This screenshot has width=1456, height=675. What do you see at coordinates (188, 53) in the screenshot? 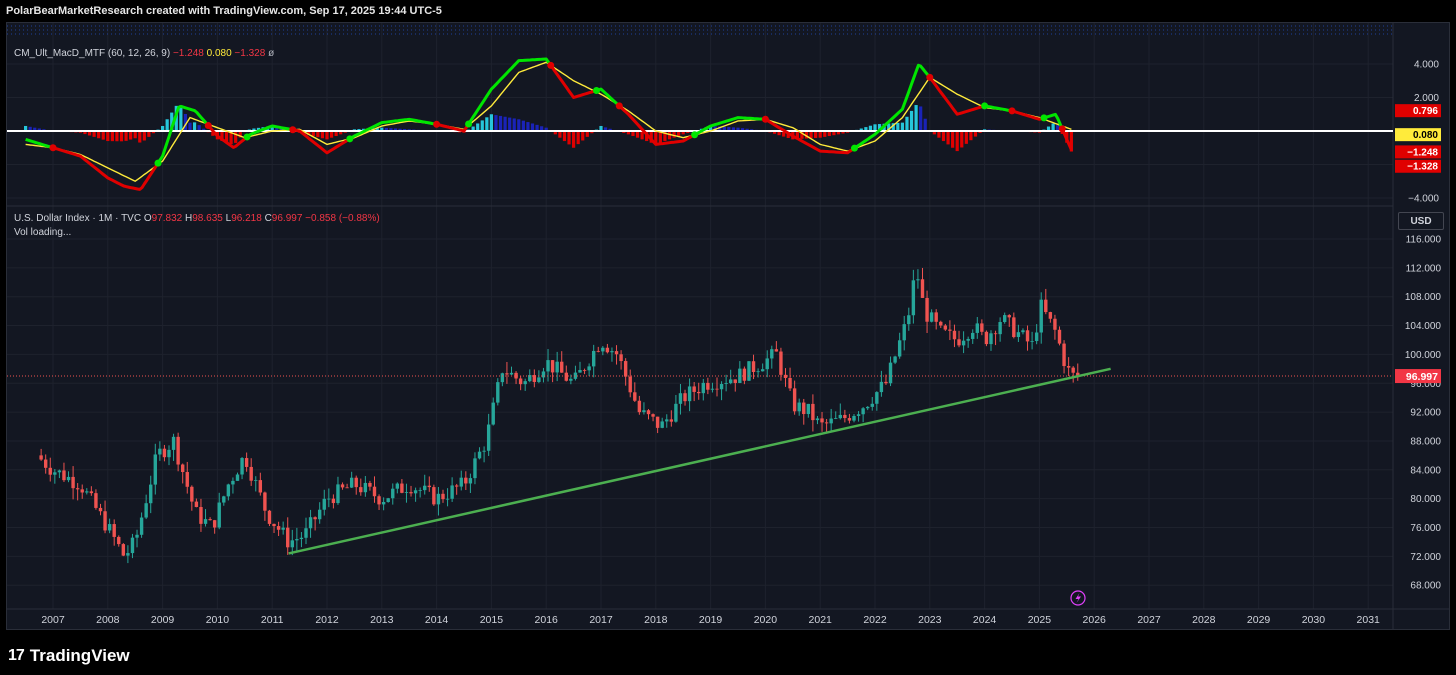
I see `indicator-value-macd: −1.248` at bounding box center [188, 53].